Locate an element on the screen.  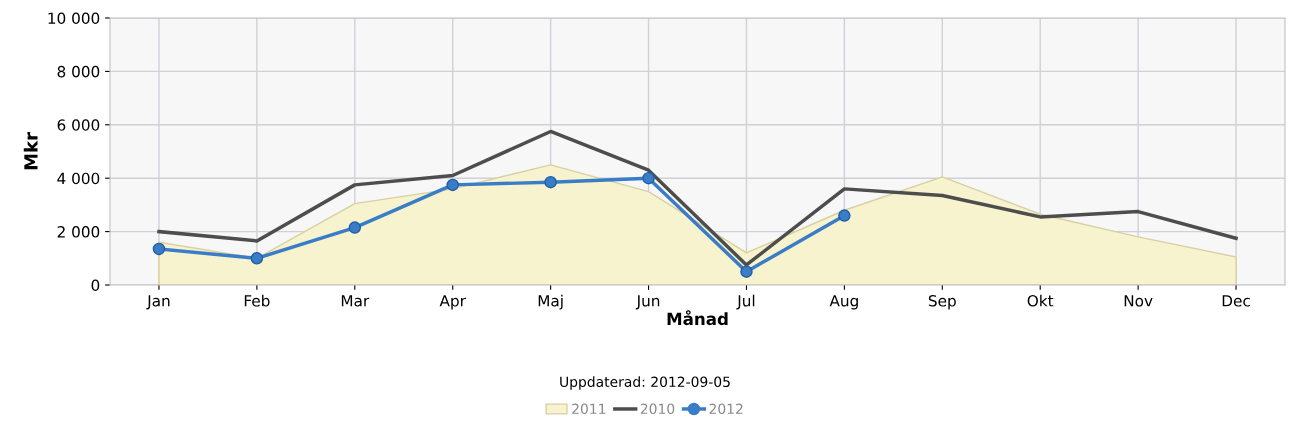
x-tick-label: Maj is located at coordinates (550, 302).